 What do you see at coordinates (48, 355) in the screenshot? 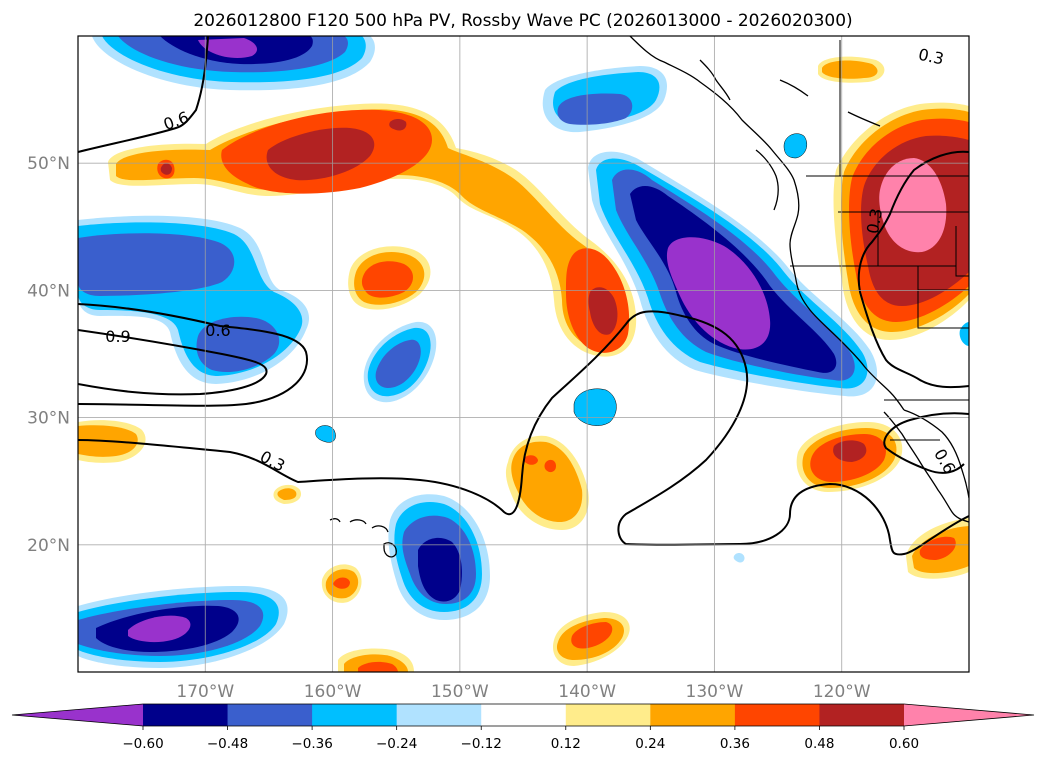
I see `latitude-tick-labels: 20°N 30°N 40°N 50°N` at bounding box center [48, 355].